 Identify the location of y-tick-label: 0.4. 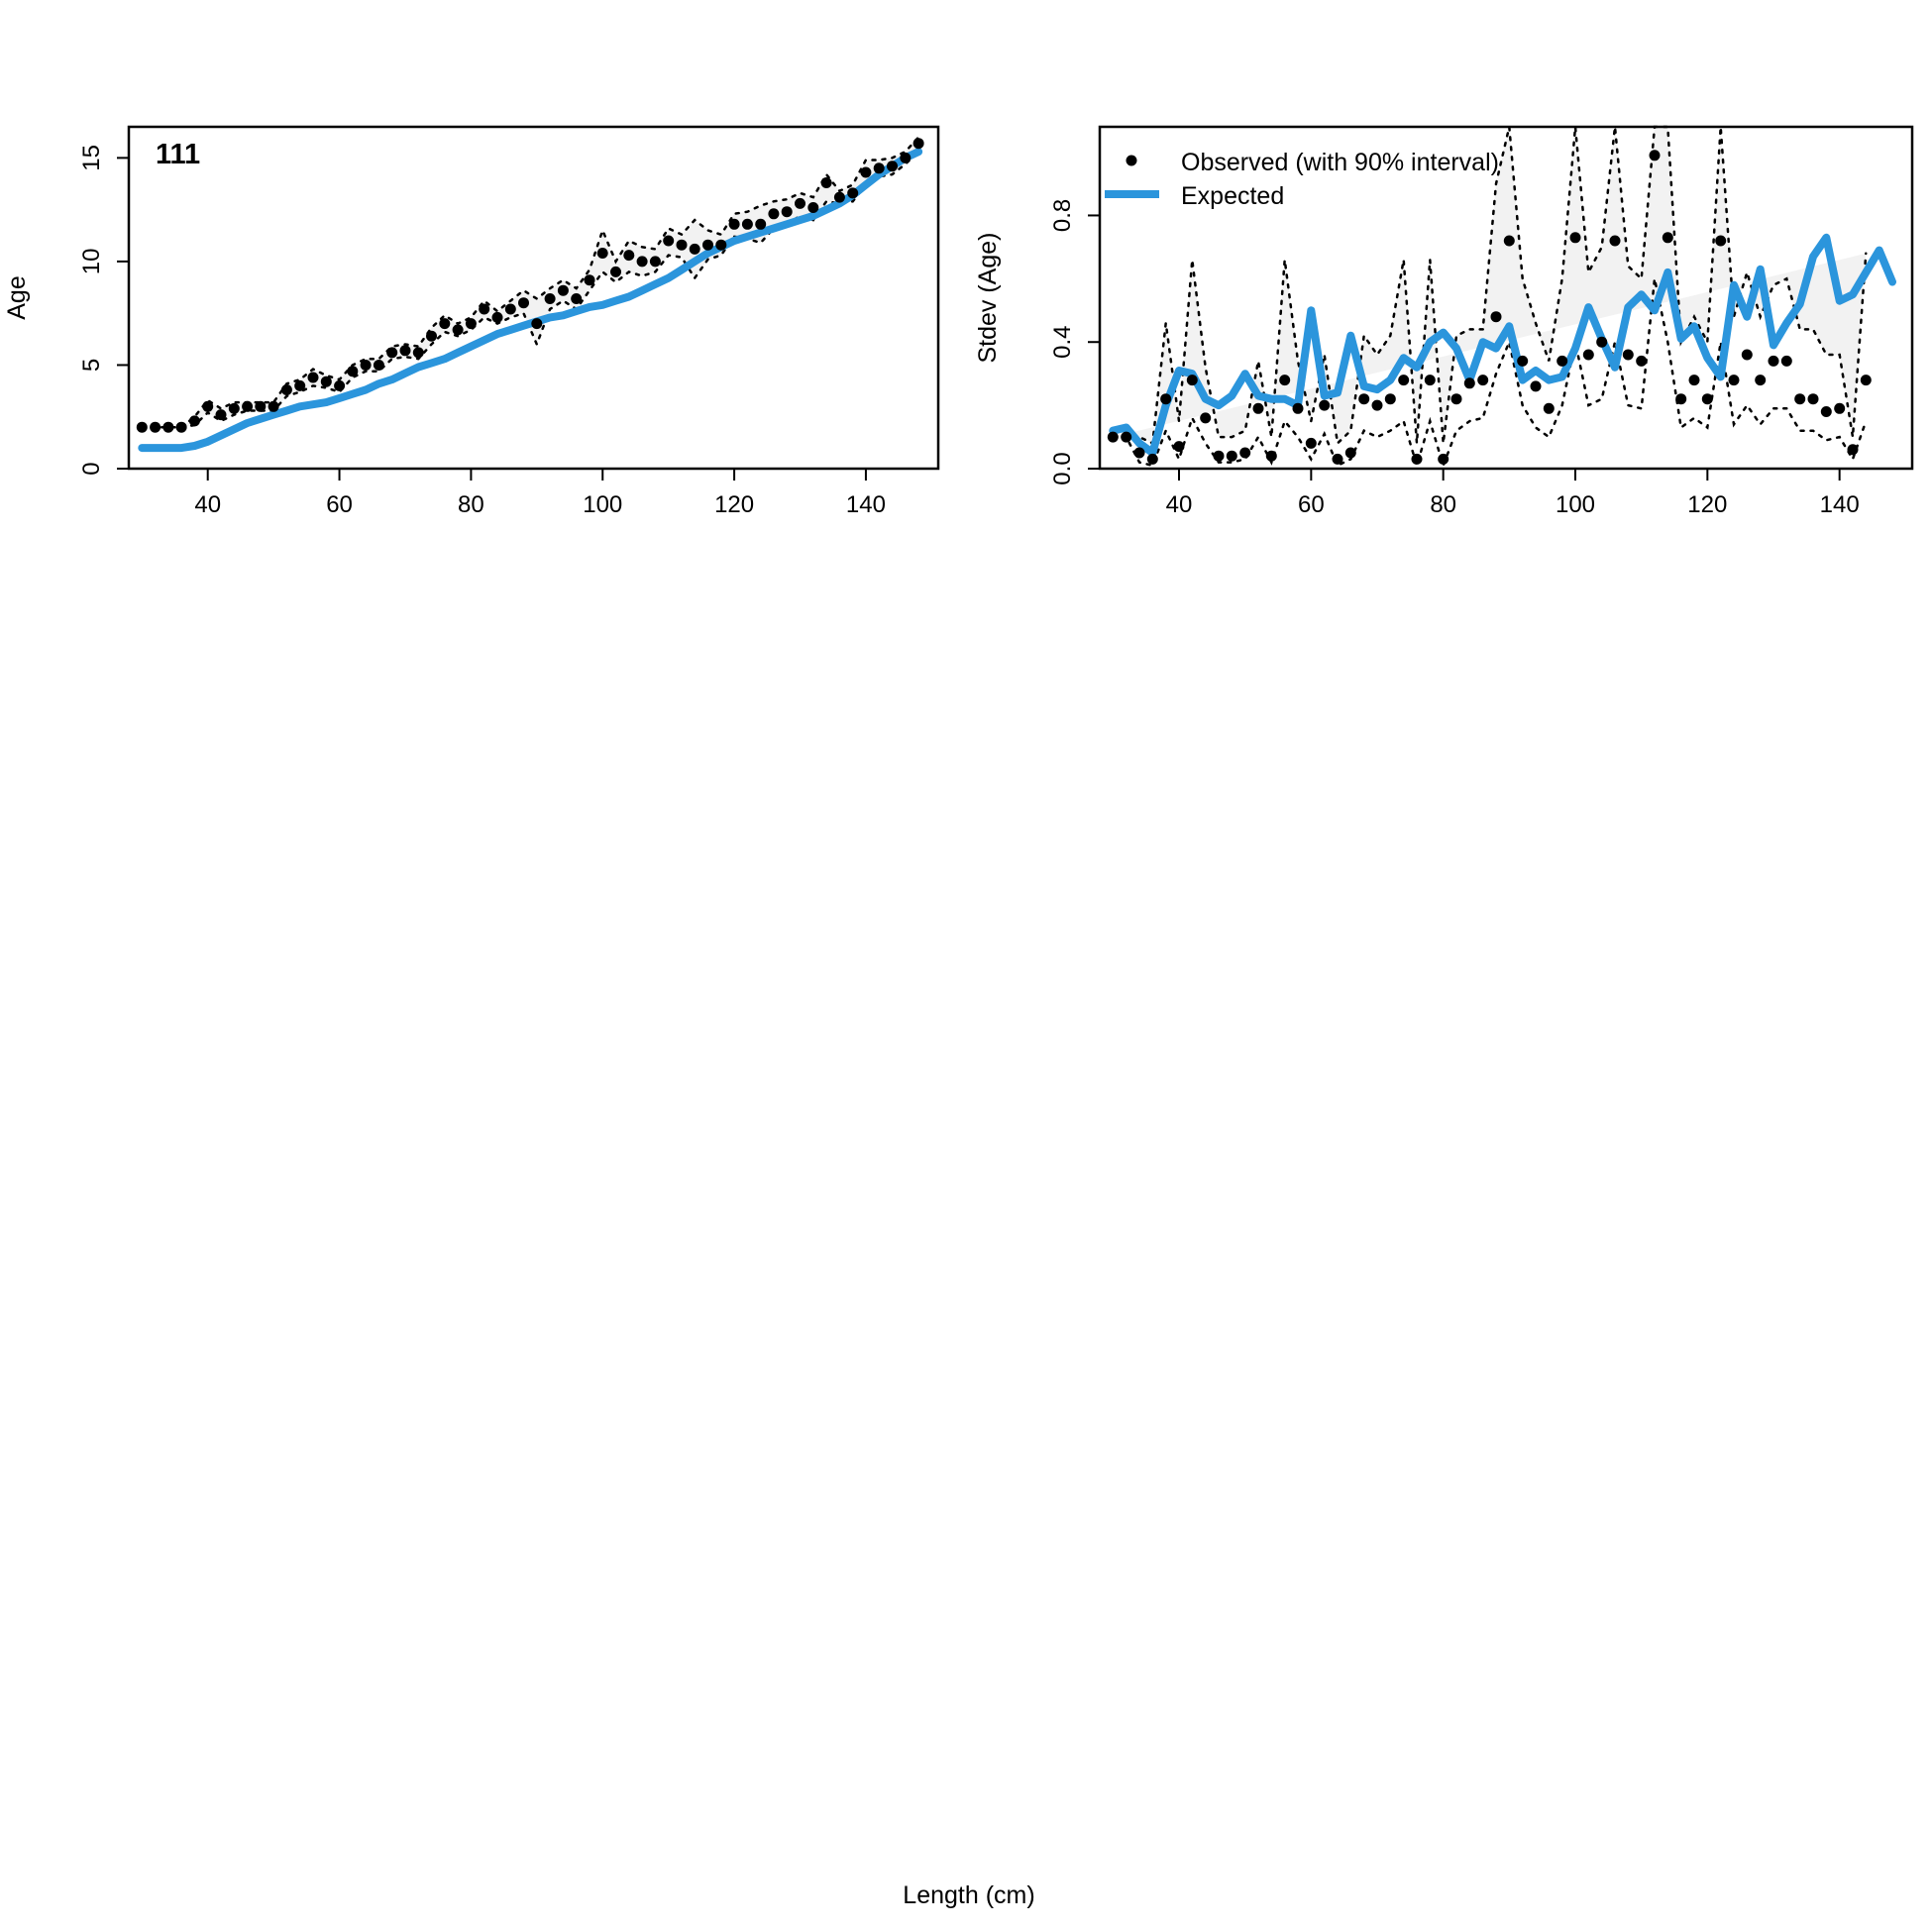
(1063, 343).